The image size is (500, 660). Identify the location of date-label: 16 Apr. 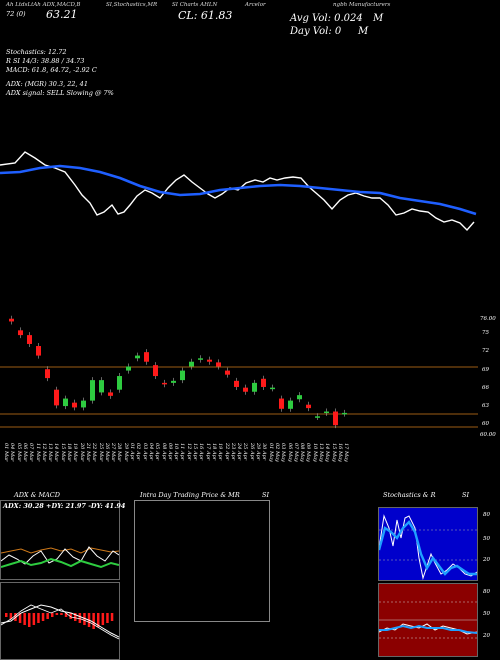
(201, 452).